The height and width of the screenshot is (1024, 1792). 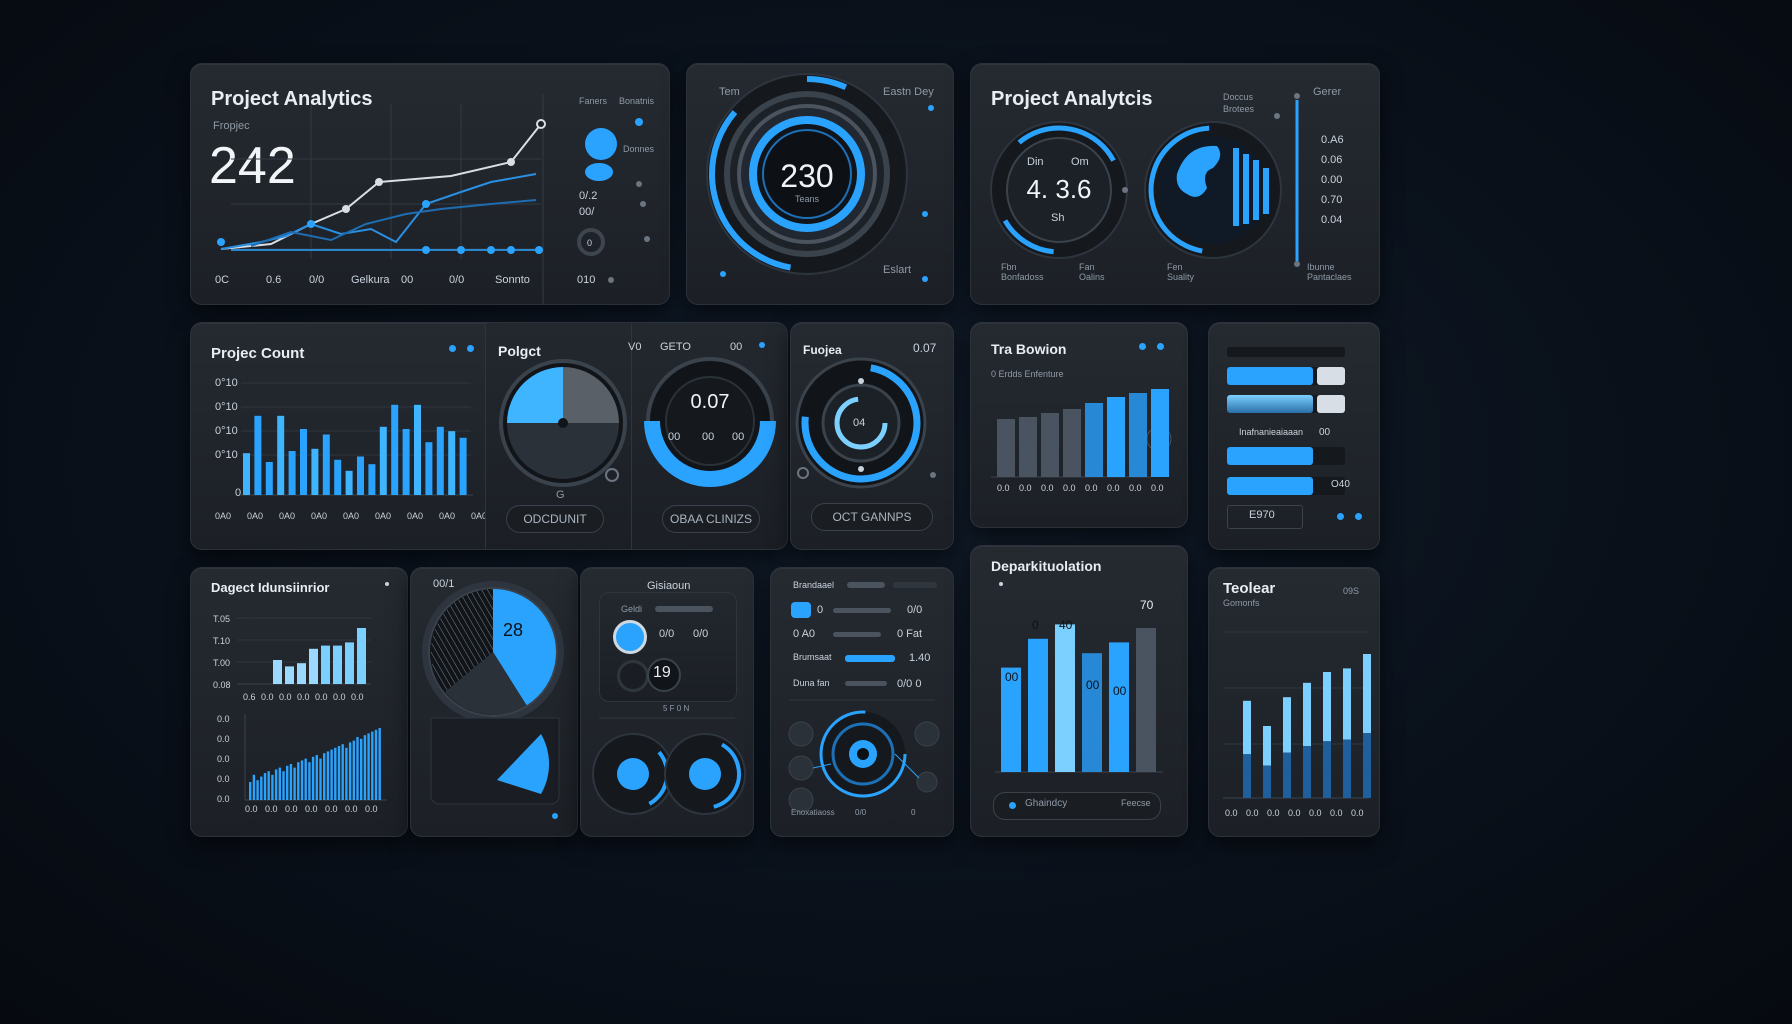 I want to click on footer-dot, so click(x=1012, y=805).